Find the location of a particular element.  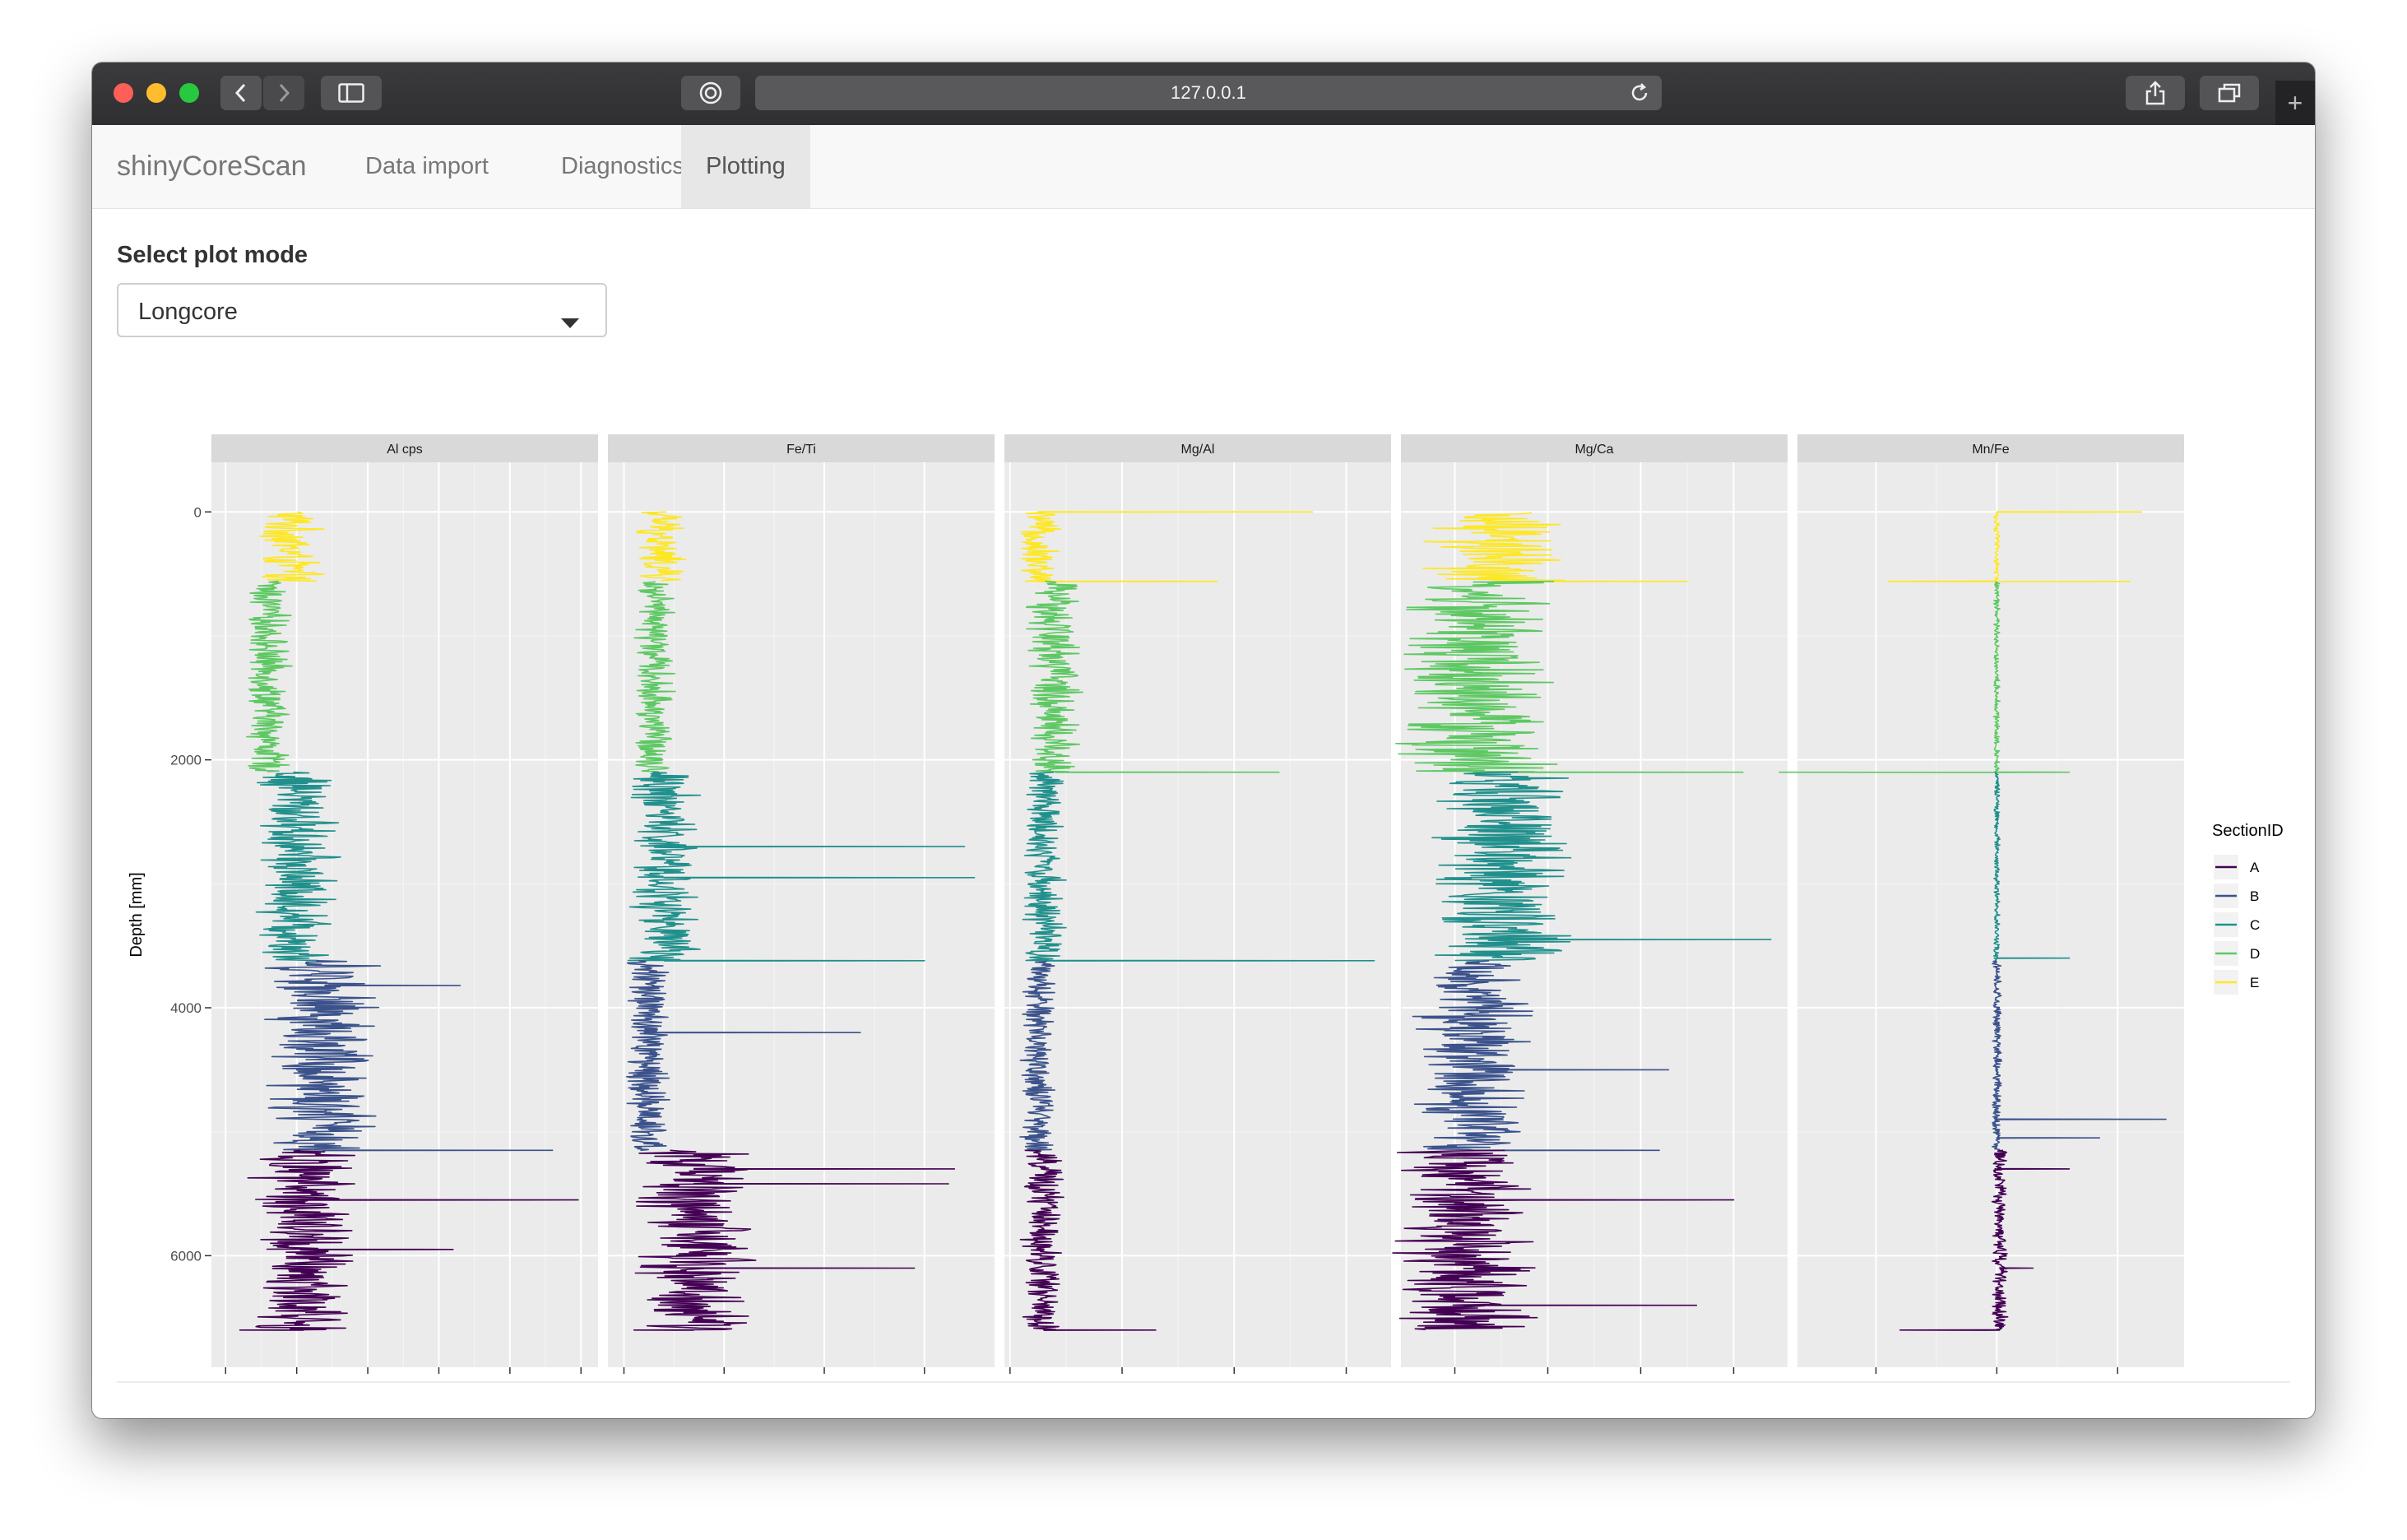

share-button is located at coordinates (2155, 93).